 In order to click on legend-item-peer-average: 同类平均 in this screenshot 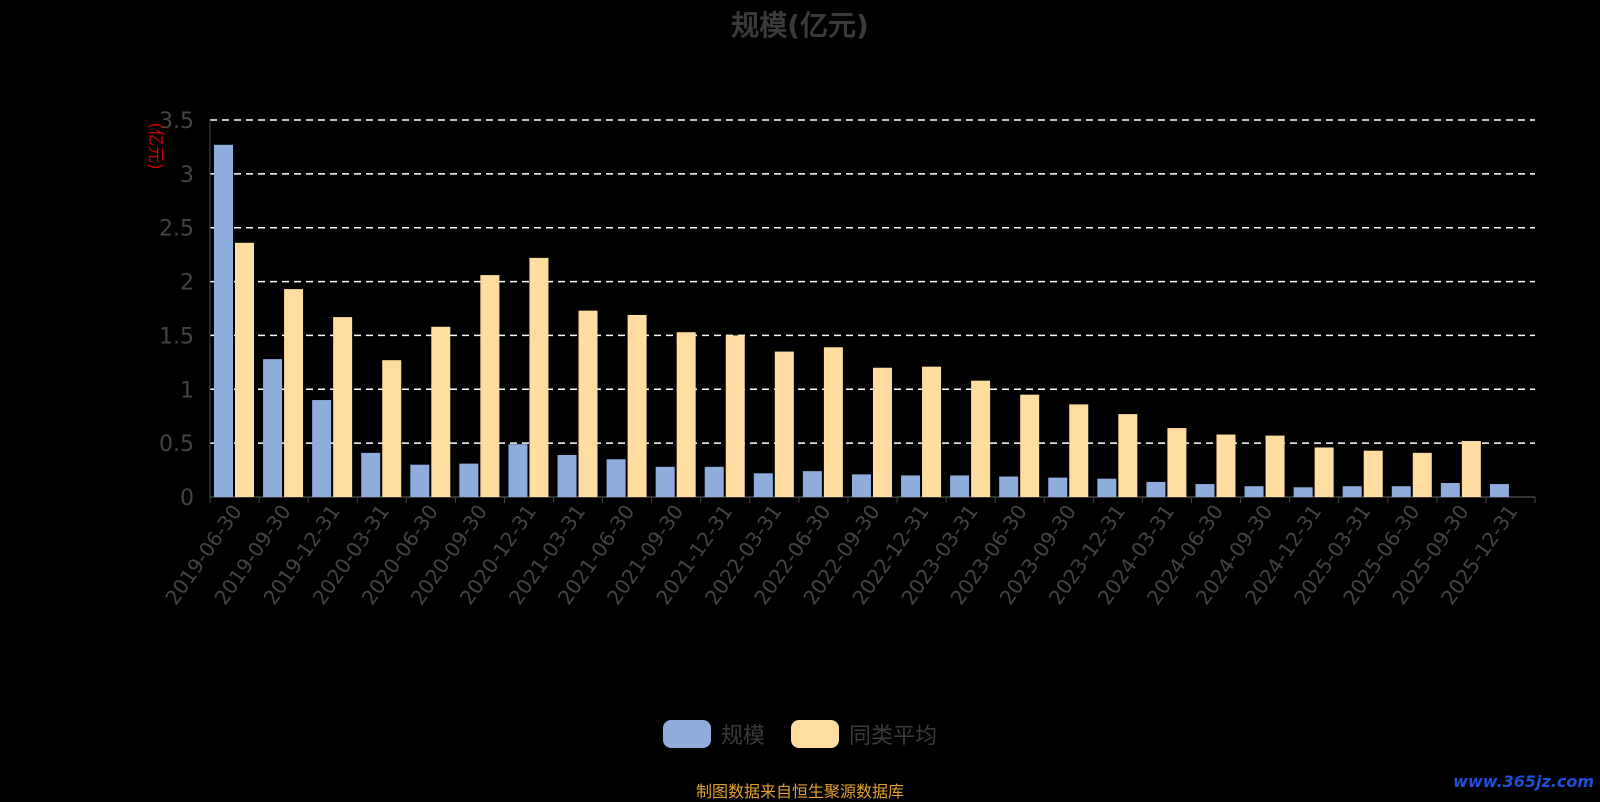, I will do `click(864, 734)`.